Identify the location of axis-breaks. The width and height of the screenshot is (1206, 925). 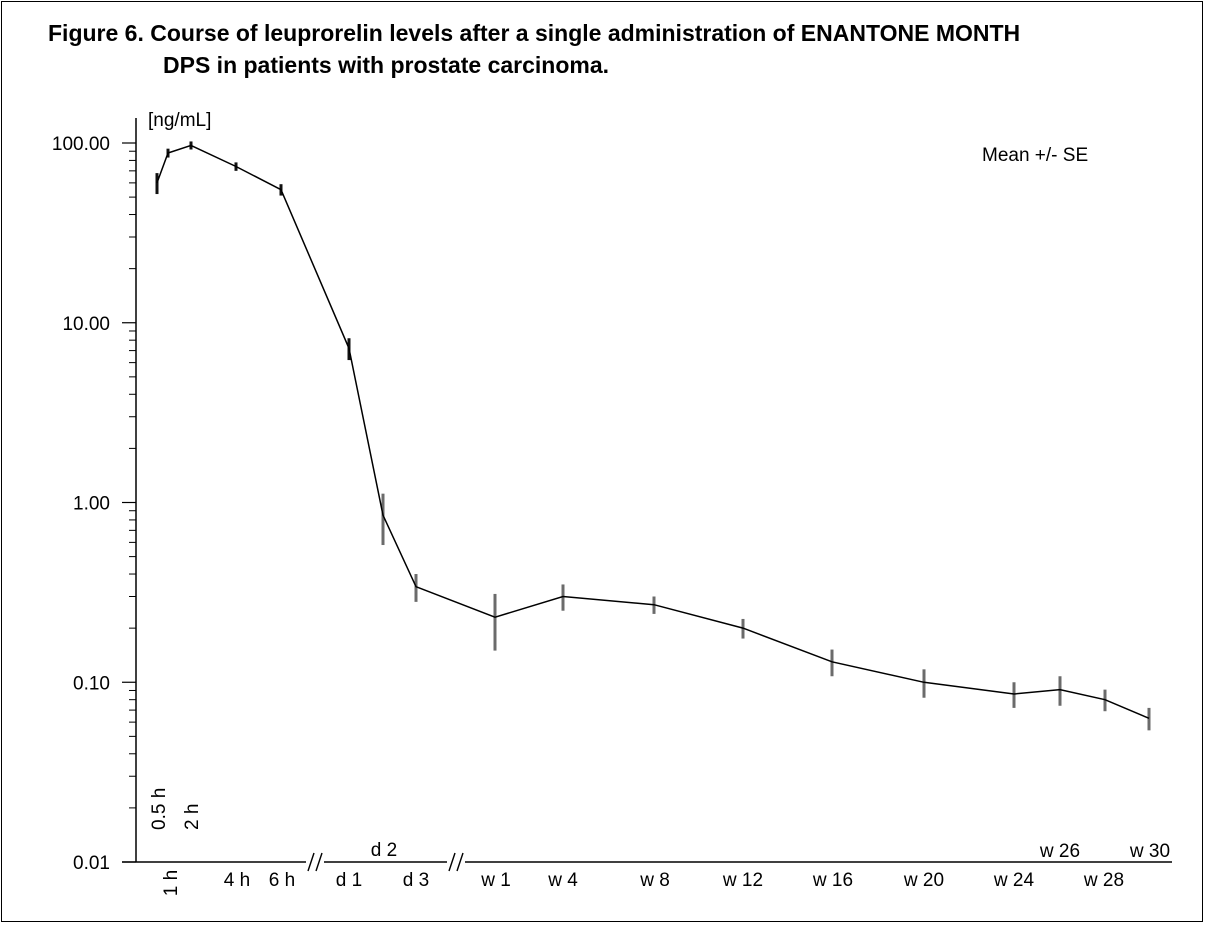
(385, 862).